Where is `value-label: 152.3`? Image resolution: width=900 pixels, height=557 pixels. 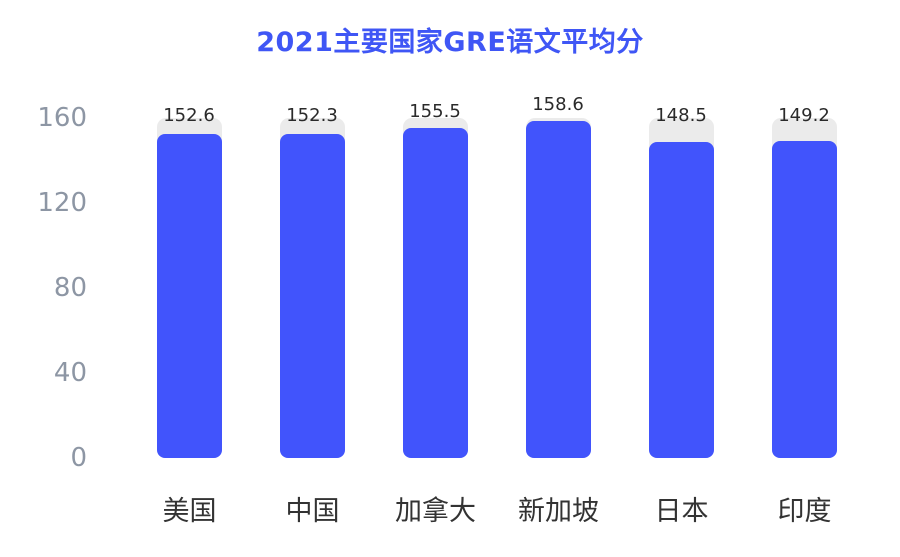 value-label: 152.3 is located at coordinates (312, 115).